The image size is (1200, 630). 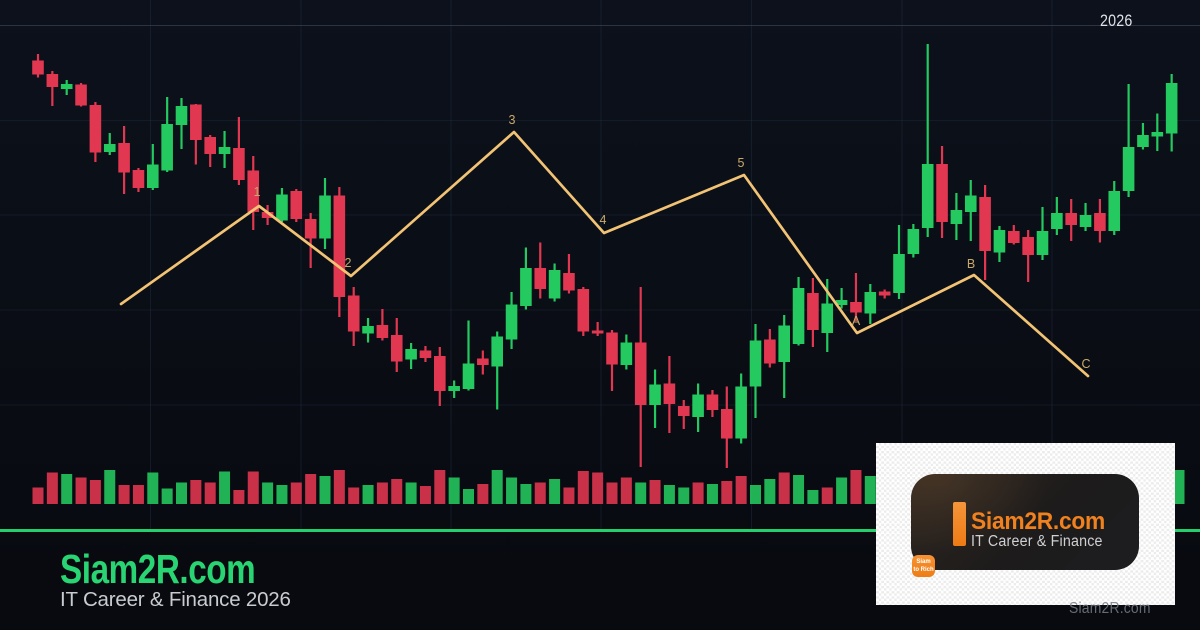 I want to click on siam-to-rich-badge: Siam to Rich, so click(x=923, y=566).